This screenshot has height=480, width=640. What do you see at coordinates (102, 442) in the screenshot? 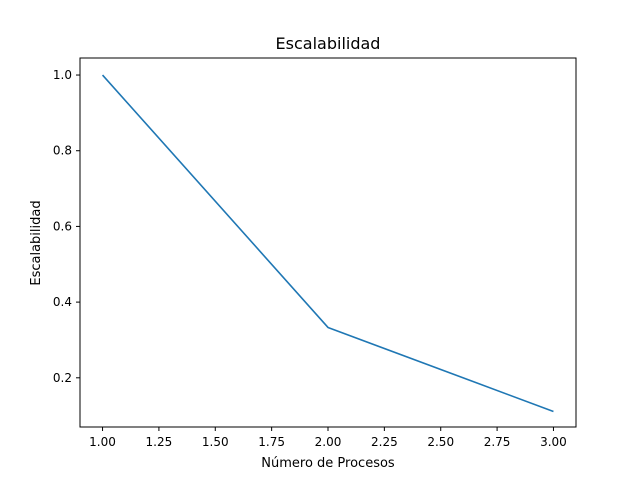
I see `x-tick-label: 1.00` at bounding box center [102, 442].